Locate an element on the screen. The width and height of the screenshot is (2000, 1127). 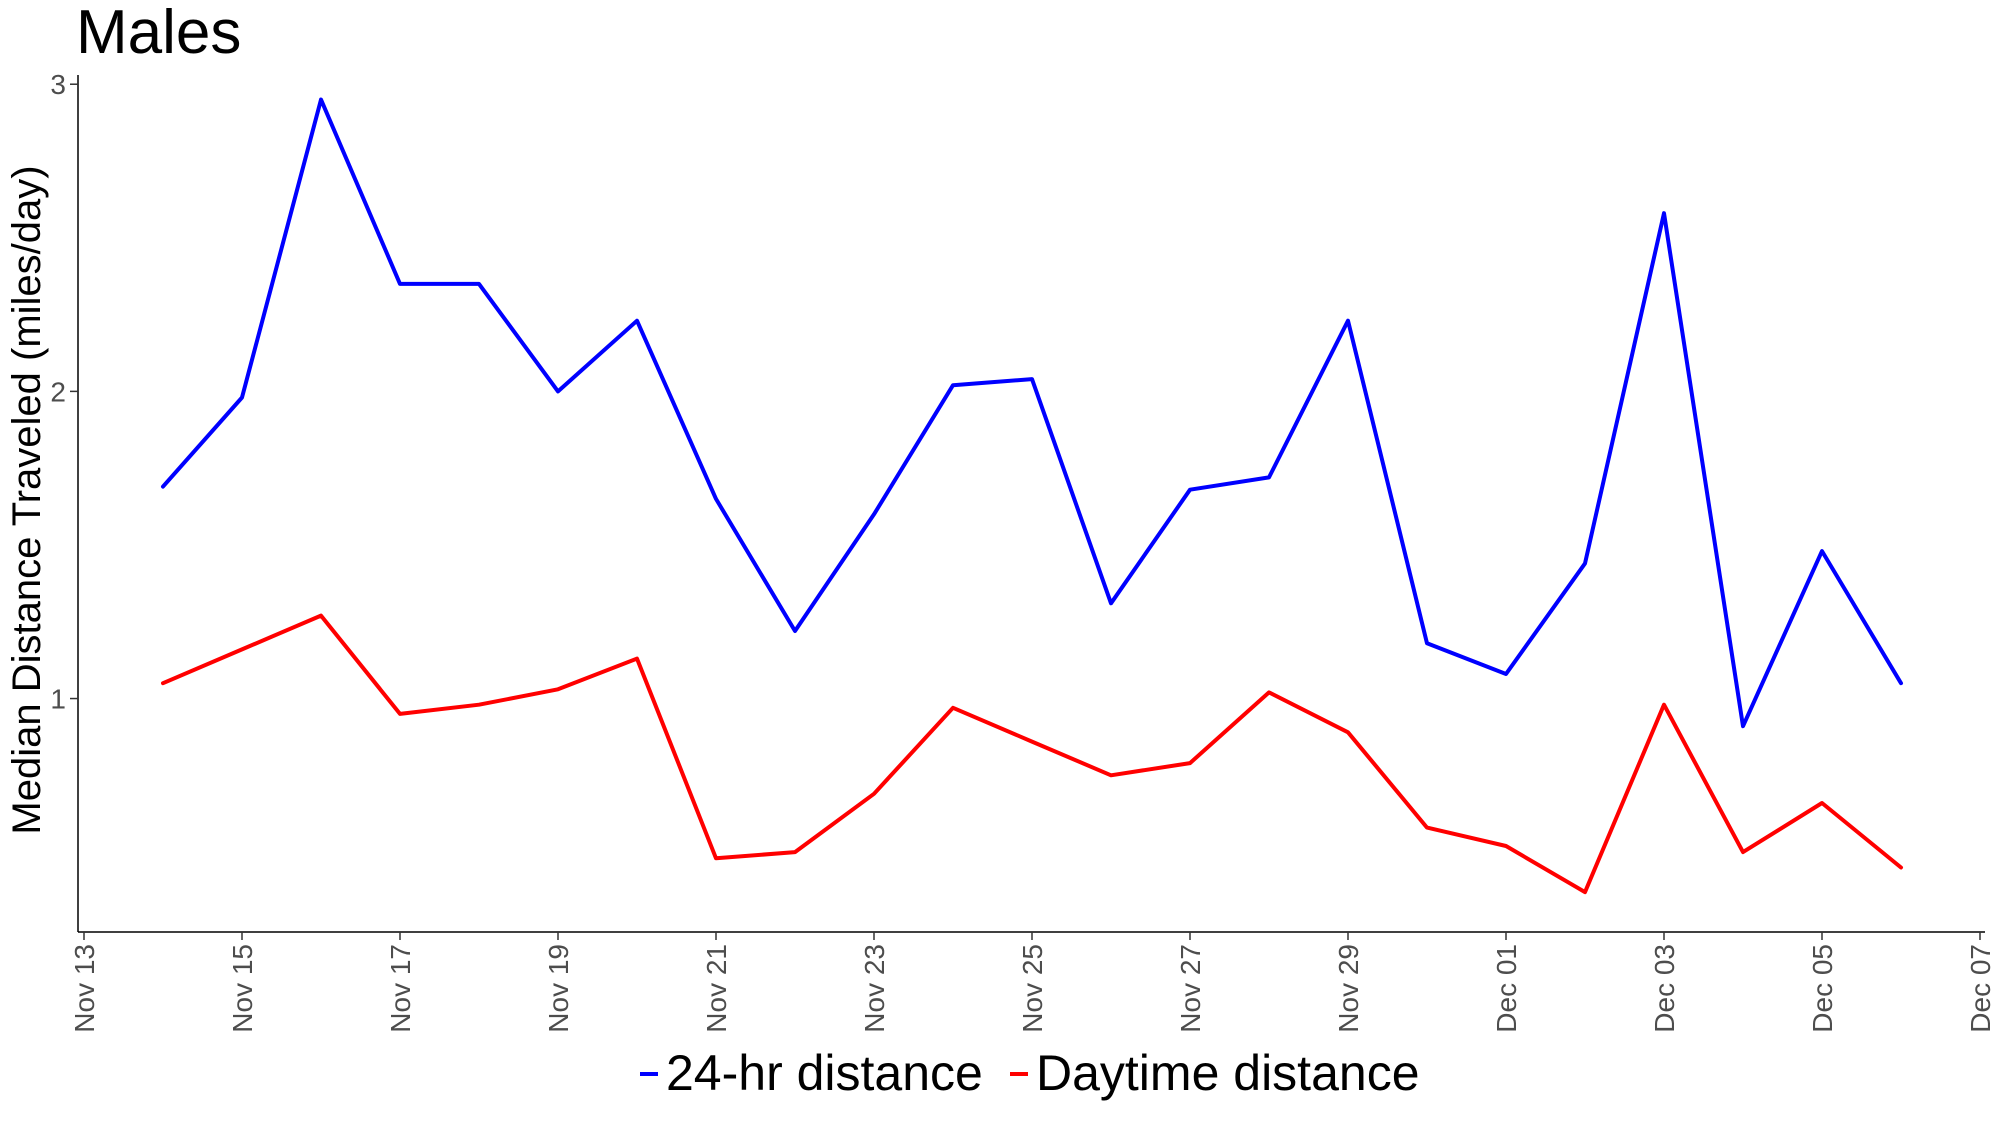
x-tick-label: Nov 19 is located at coordinates (558, 988).